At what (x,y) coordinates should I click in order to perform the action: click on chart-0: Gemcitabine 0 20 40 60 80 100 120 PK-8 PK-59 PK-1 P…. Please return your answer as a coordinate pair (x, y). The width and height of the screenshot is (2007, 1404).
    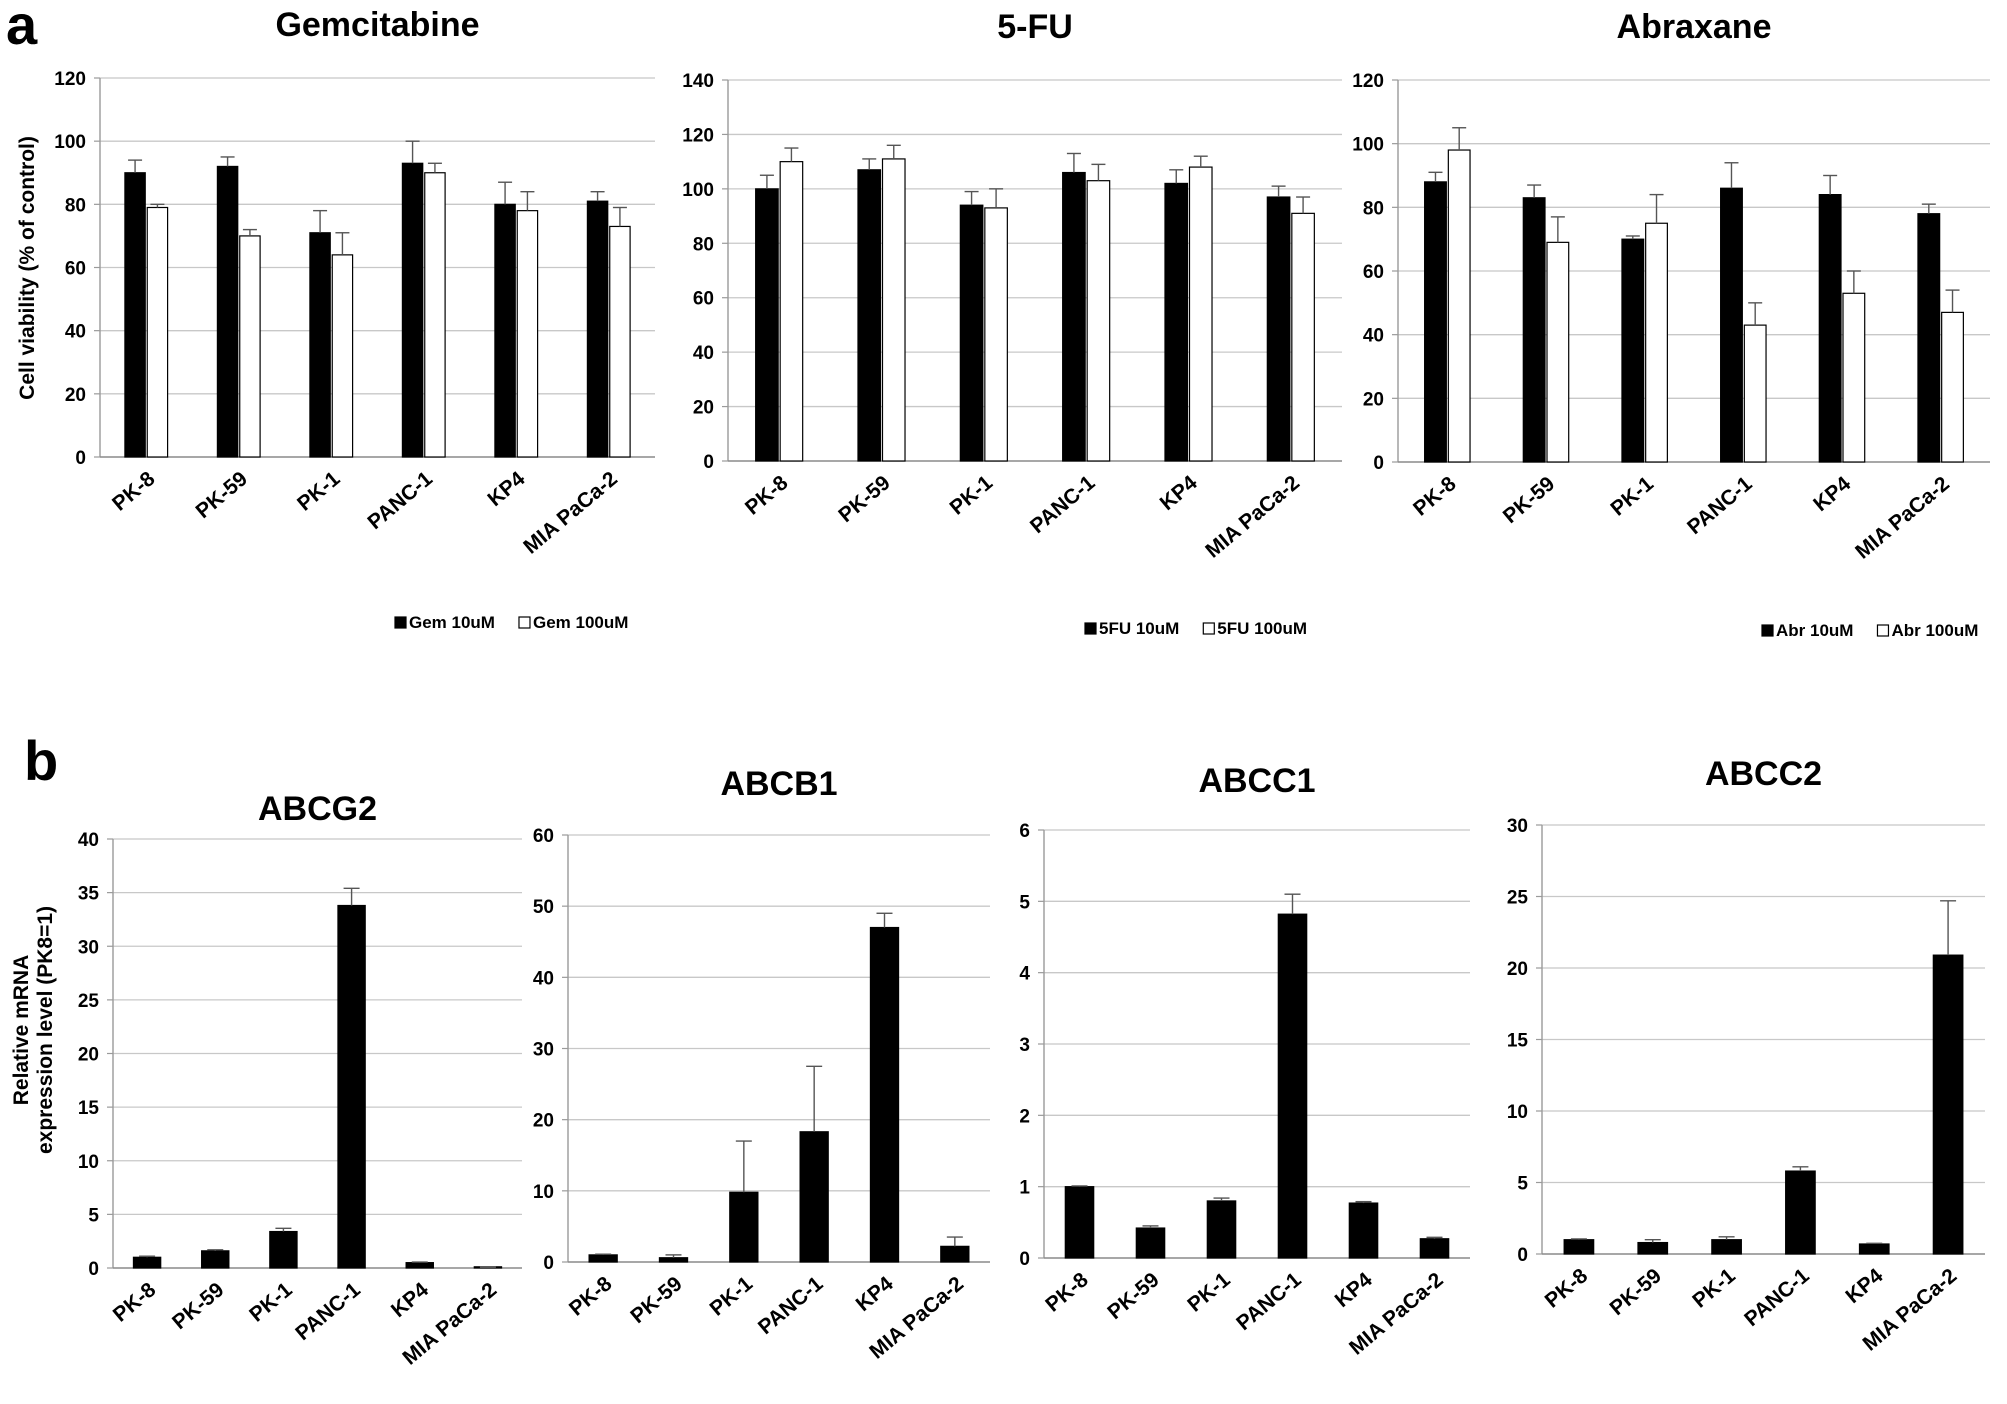
    Looking at the image, I should click on (335, 319).